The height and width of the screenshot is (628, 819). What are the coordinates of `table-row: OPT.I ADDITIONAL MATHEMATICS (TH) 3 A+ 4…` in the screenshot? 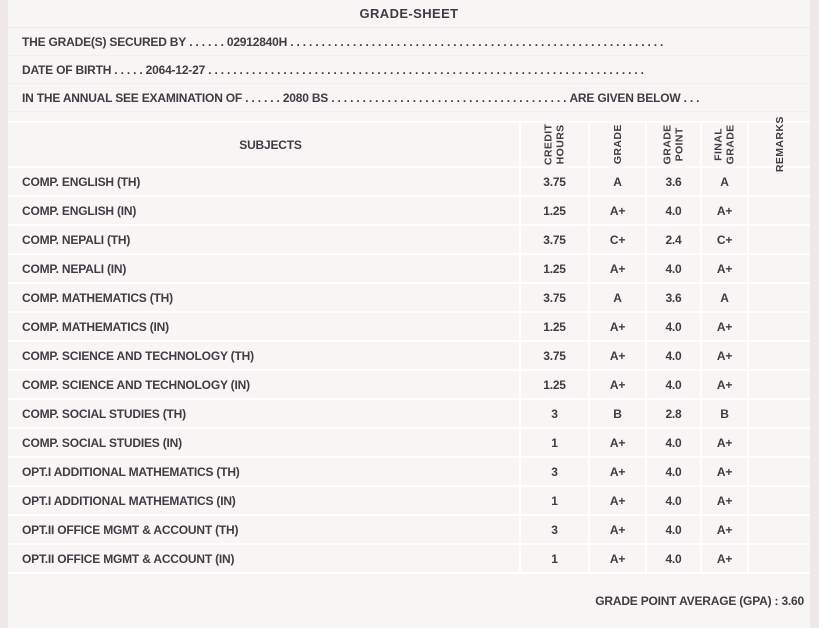 It's located at (409, 472).